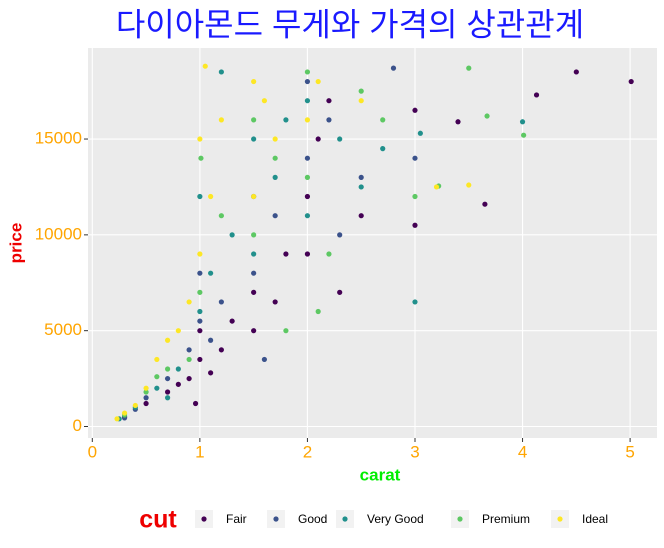  Describe the element at coordinates (15, 243) in the screenshot. I see `y-axis-label: price` at that location.